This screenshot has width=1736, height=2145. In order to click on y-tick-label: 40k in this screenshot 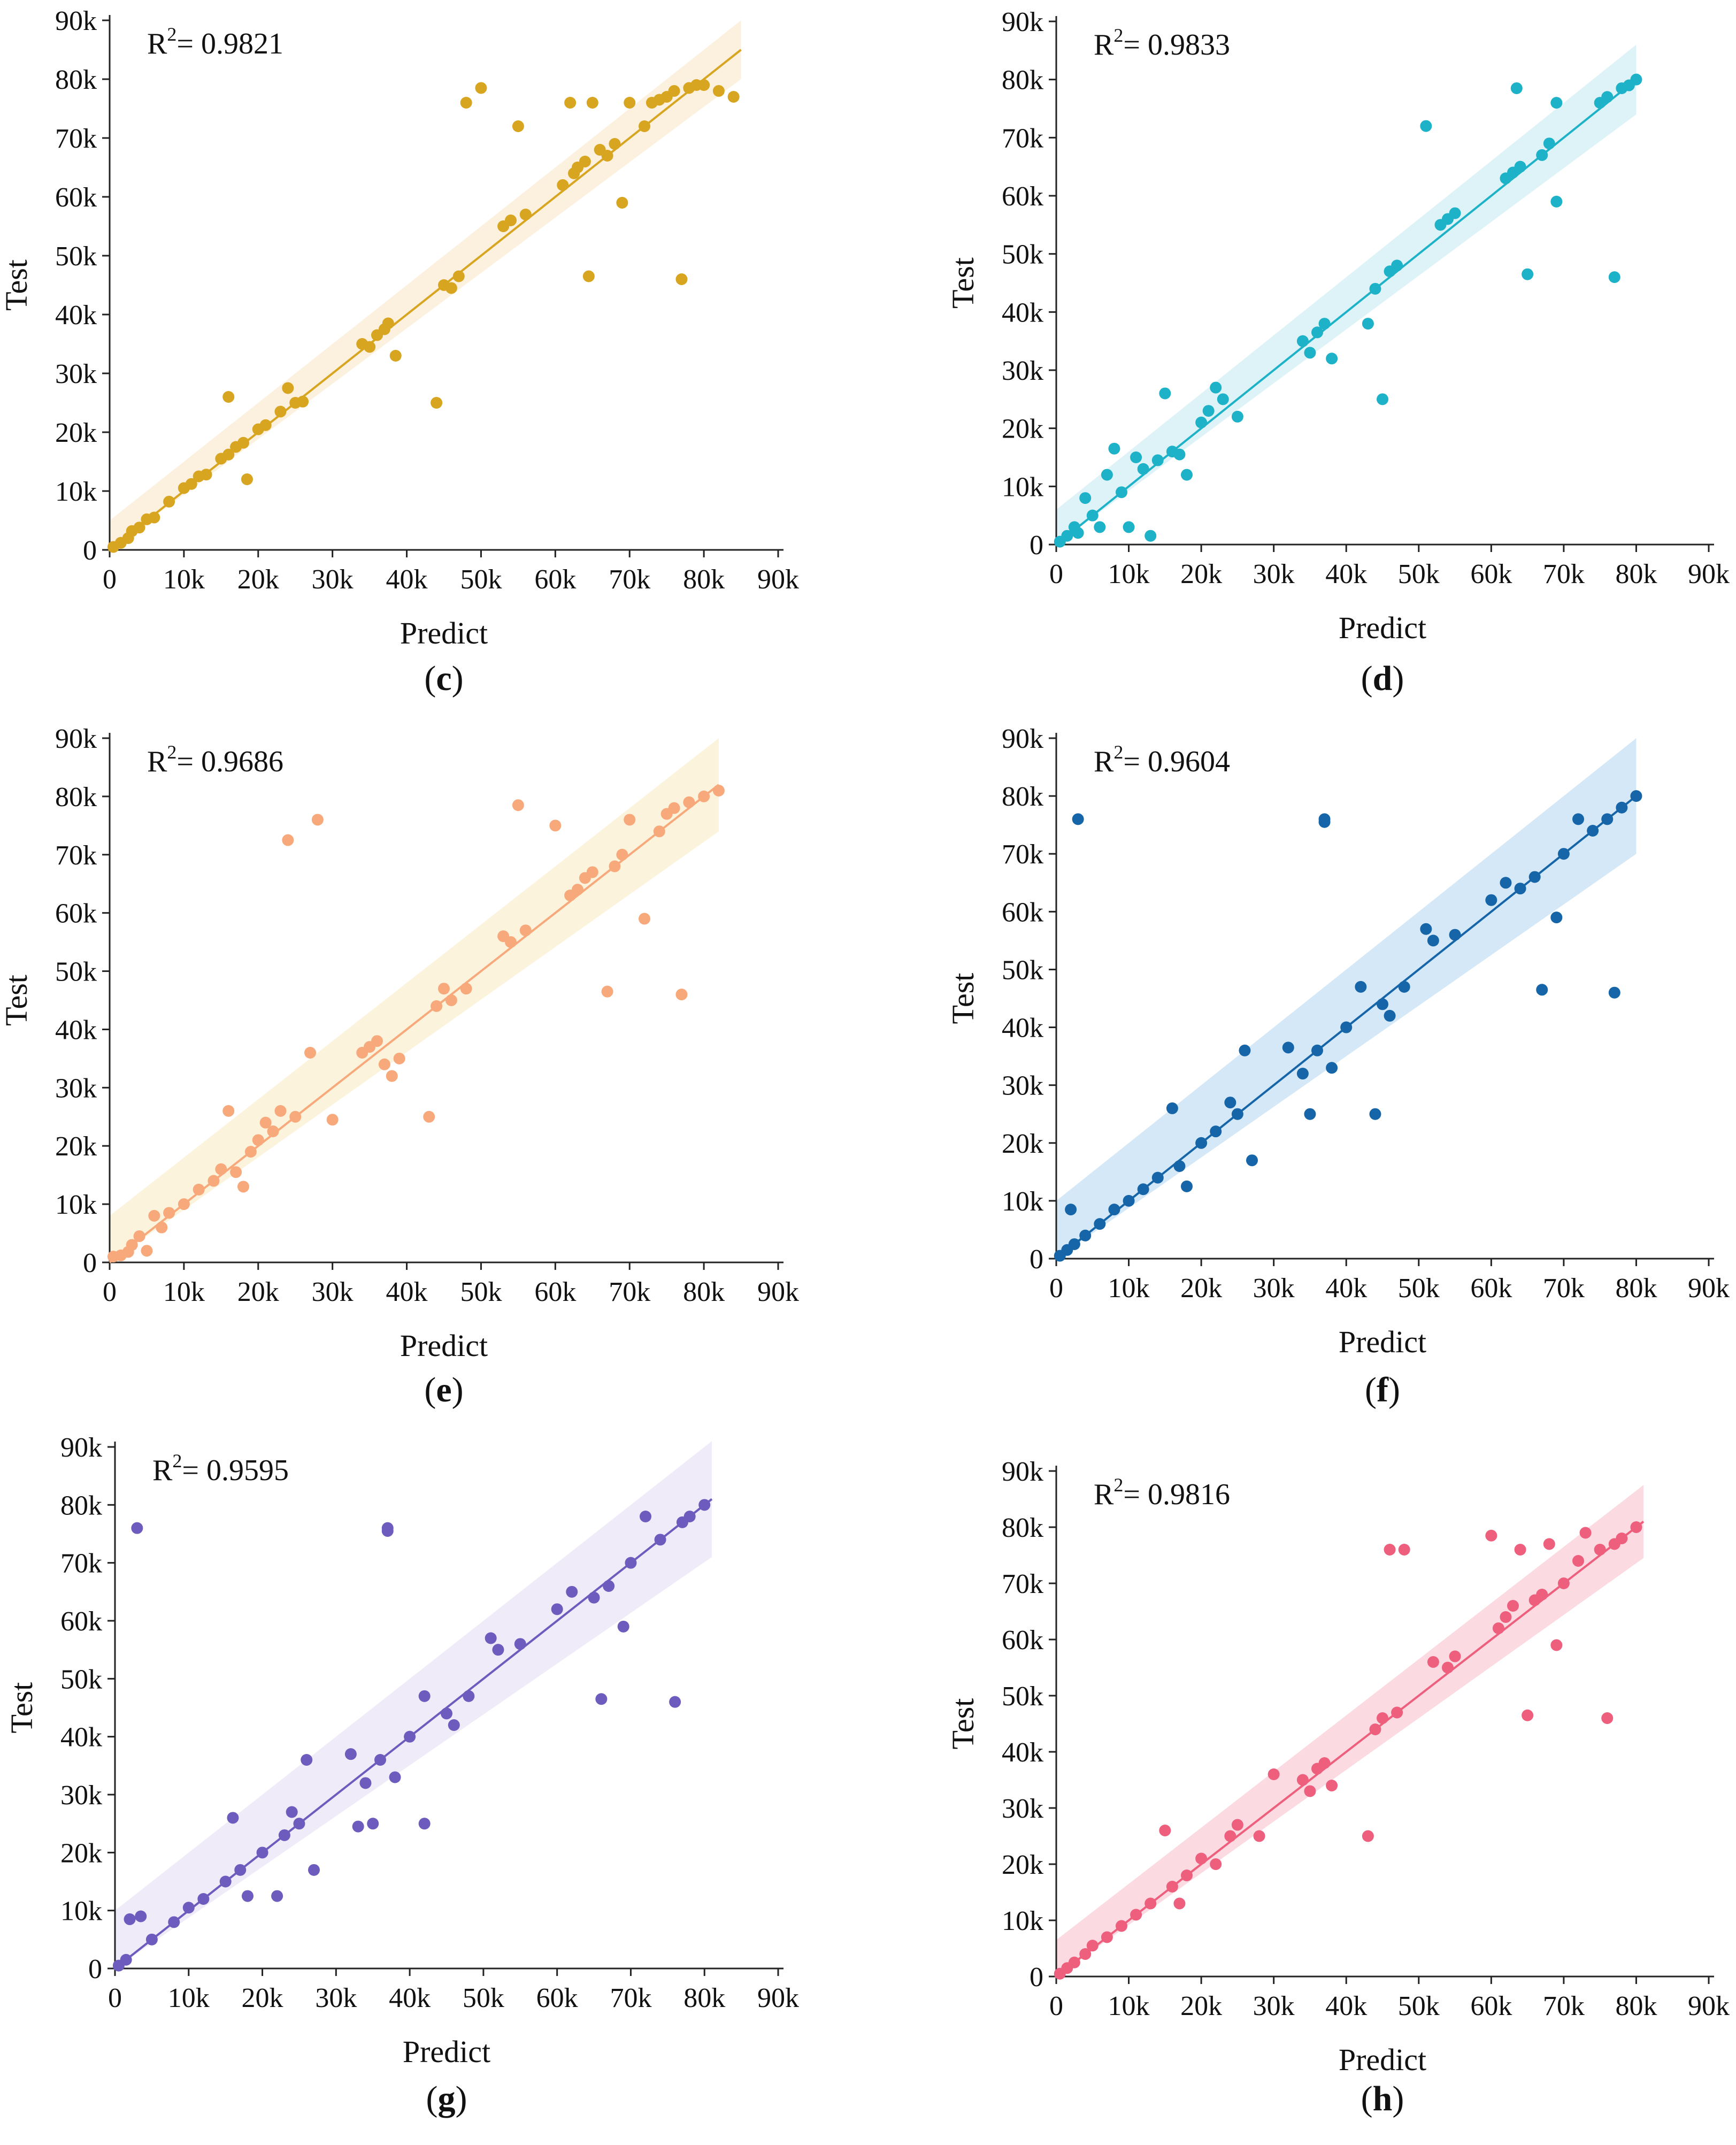, I will do `click(81, 1737)`.